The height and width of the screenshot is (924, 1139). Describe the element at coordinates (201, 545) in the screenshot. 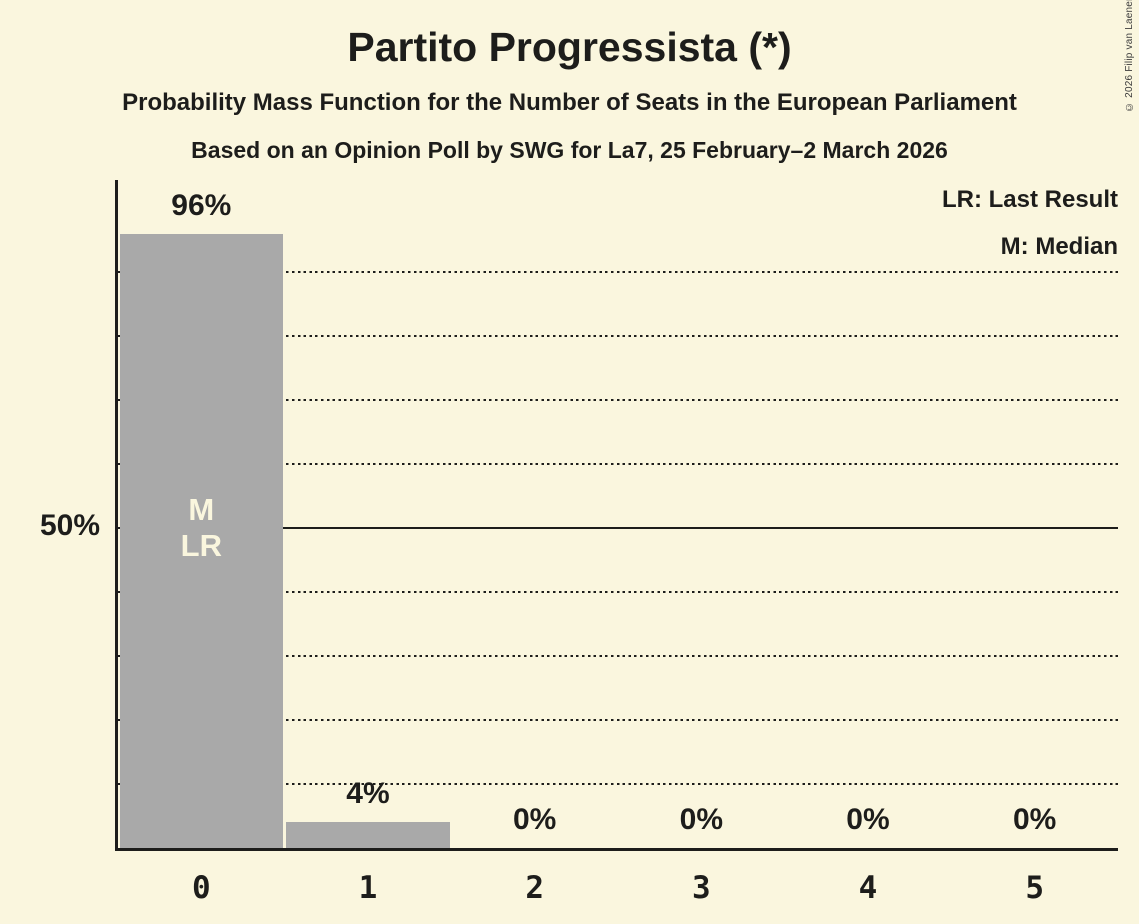

I see `annotation-line: LR` at that location.